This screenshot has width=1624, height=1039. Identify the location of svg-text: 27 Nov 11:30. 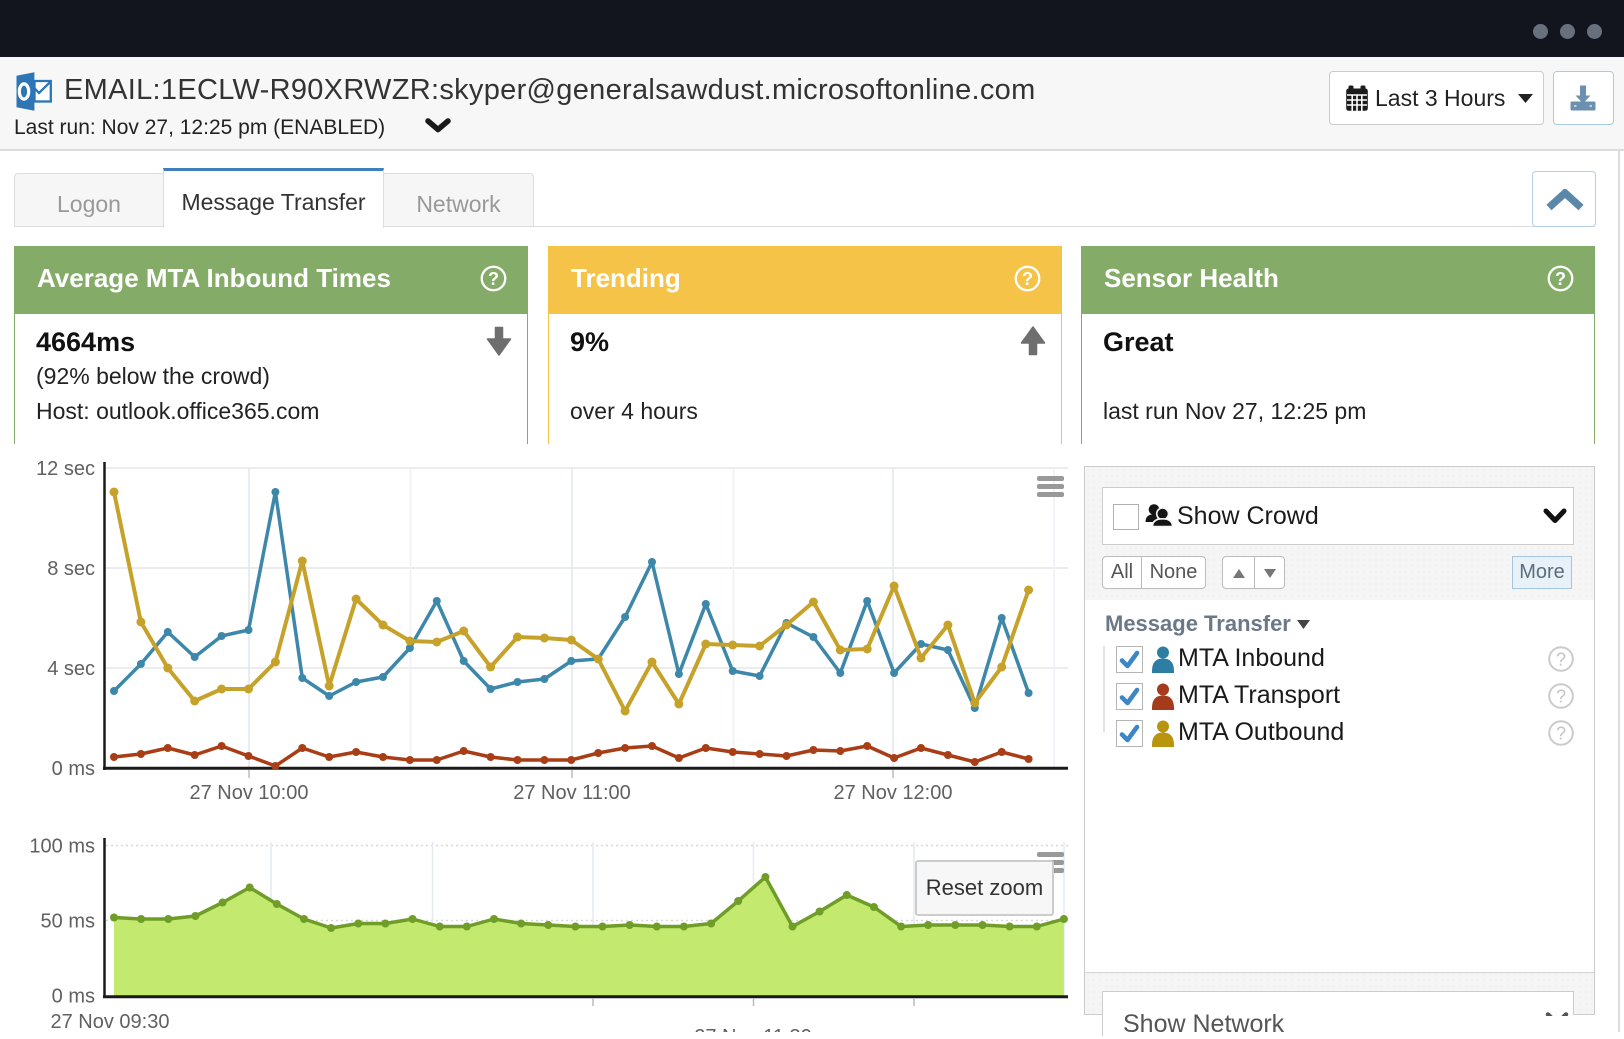
(753, 1029).